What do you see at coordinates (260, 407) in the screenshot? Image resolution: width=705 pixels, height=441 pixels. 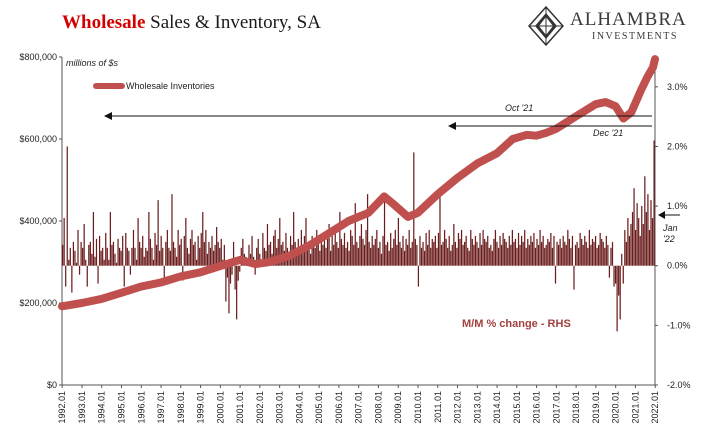 I see `x-tick-label: 2002.01` at bounding box center [260, 407].